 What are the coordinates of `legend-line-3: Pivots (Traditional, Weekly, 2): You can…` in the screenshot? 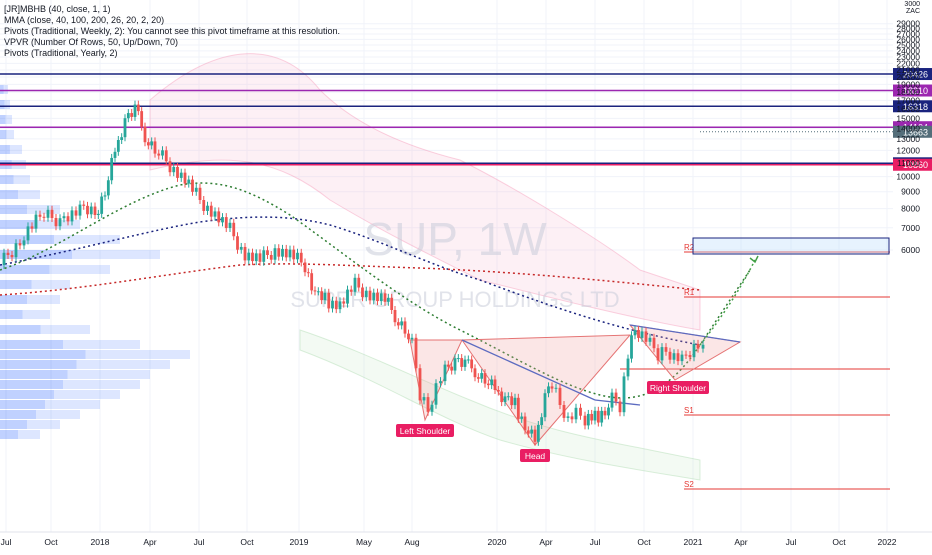 It's located at (172, 31).